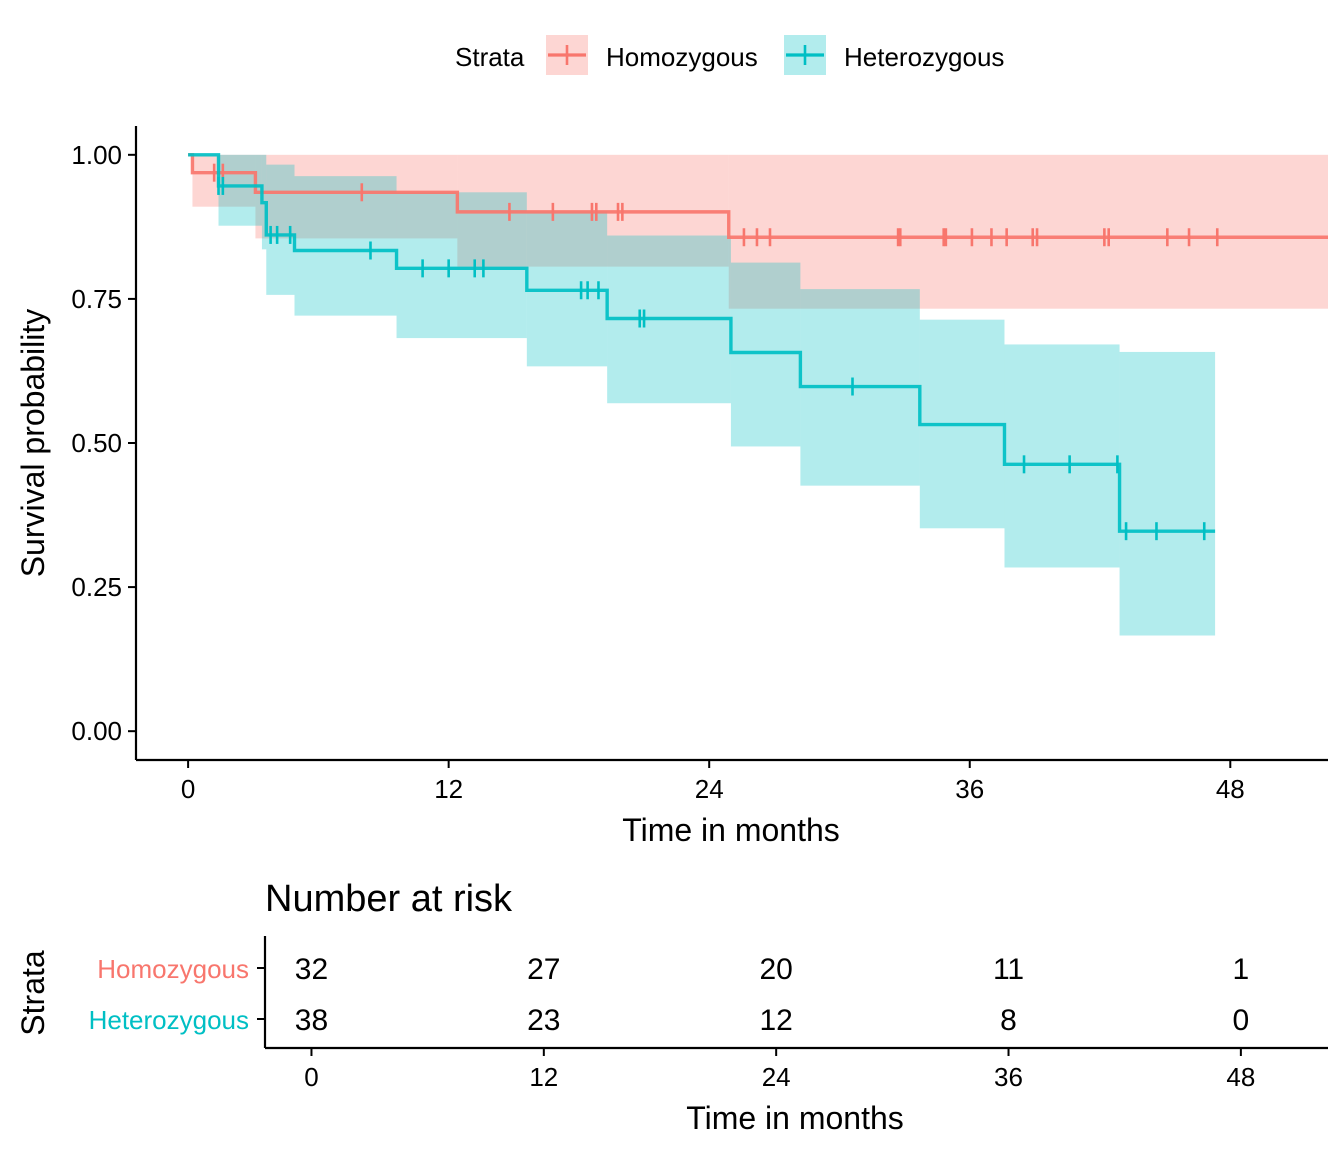  I want to click on x-tick-label: 12, so click(448, 789).